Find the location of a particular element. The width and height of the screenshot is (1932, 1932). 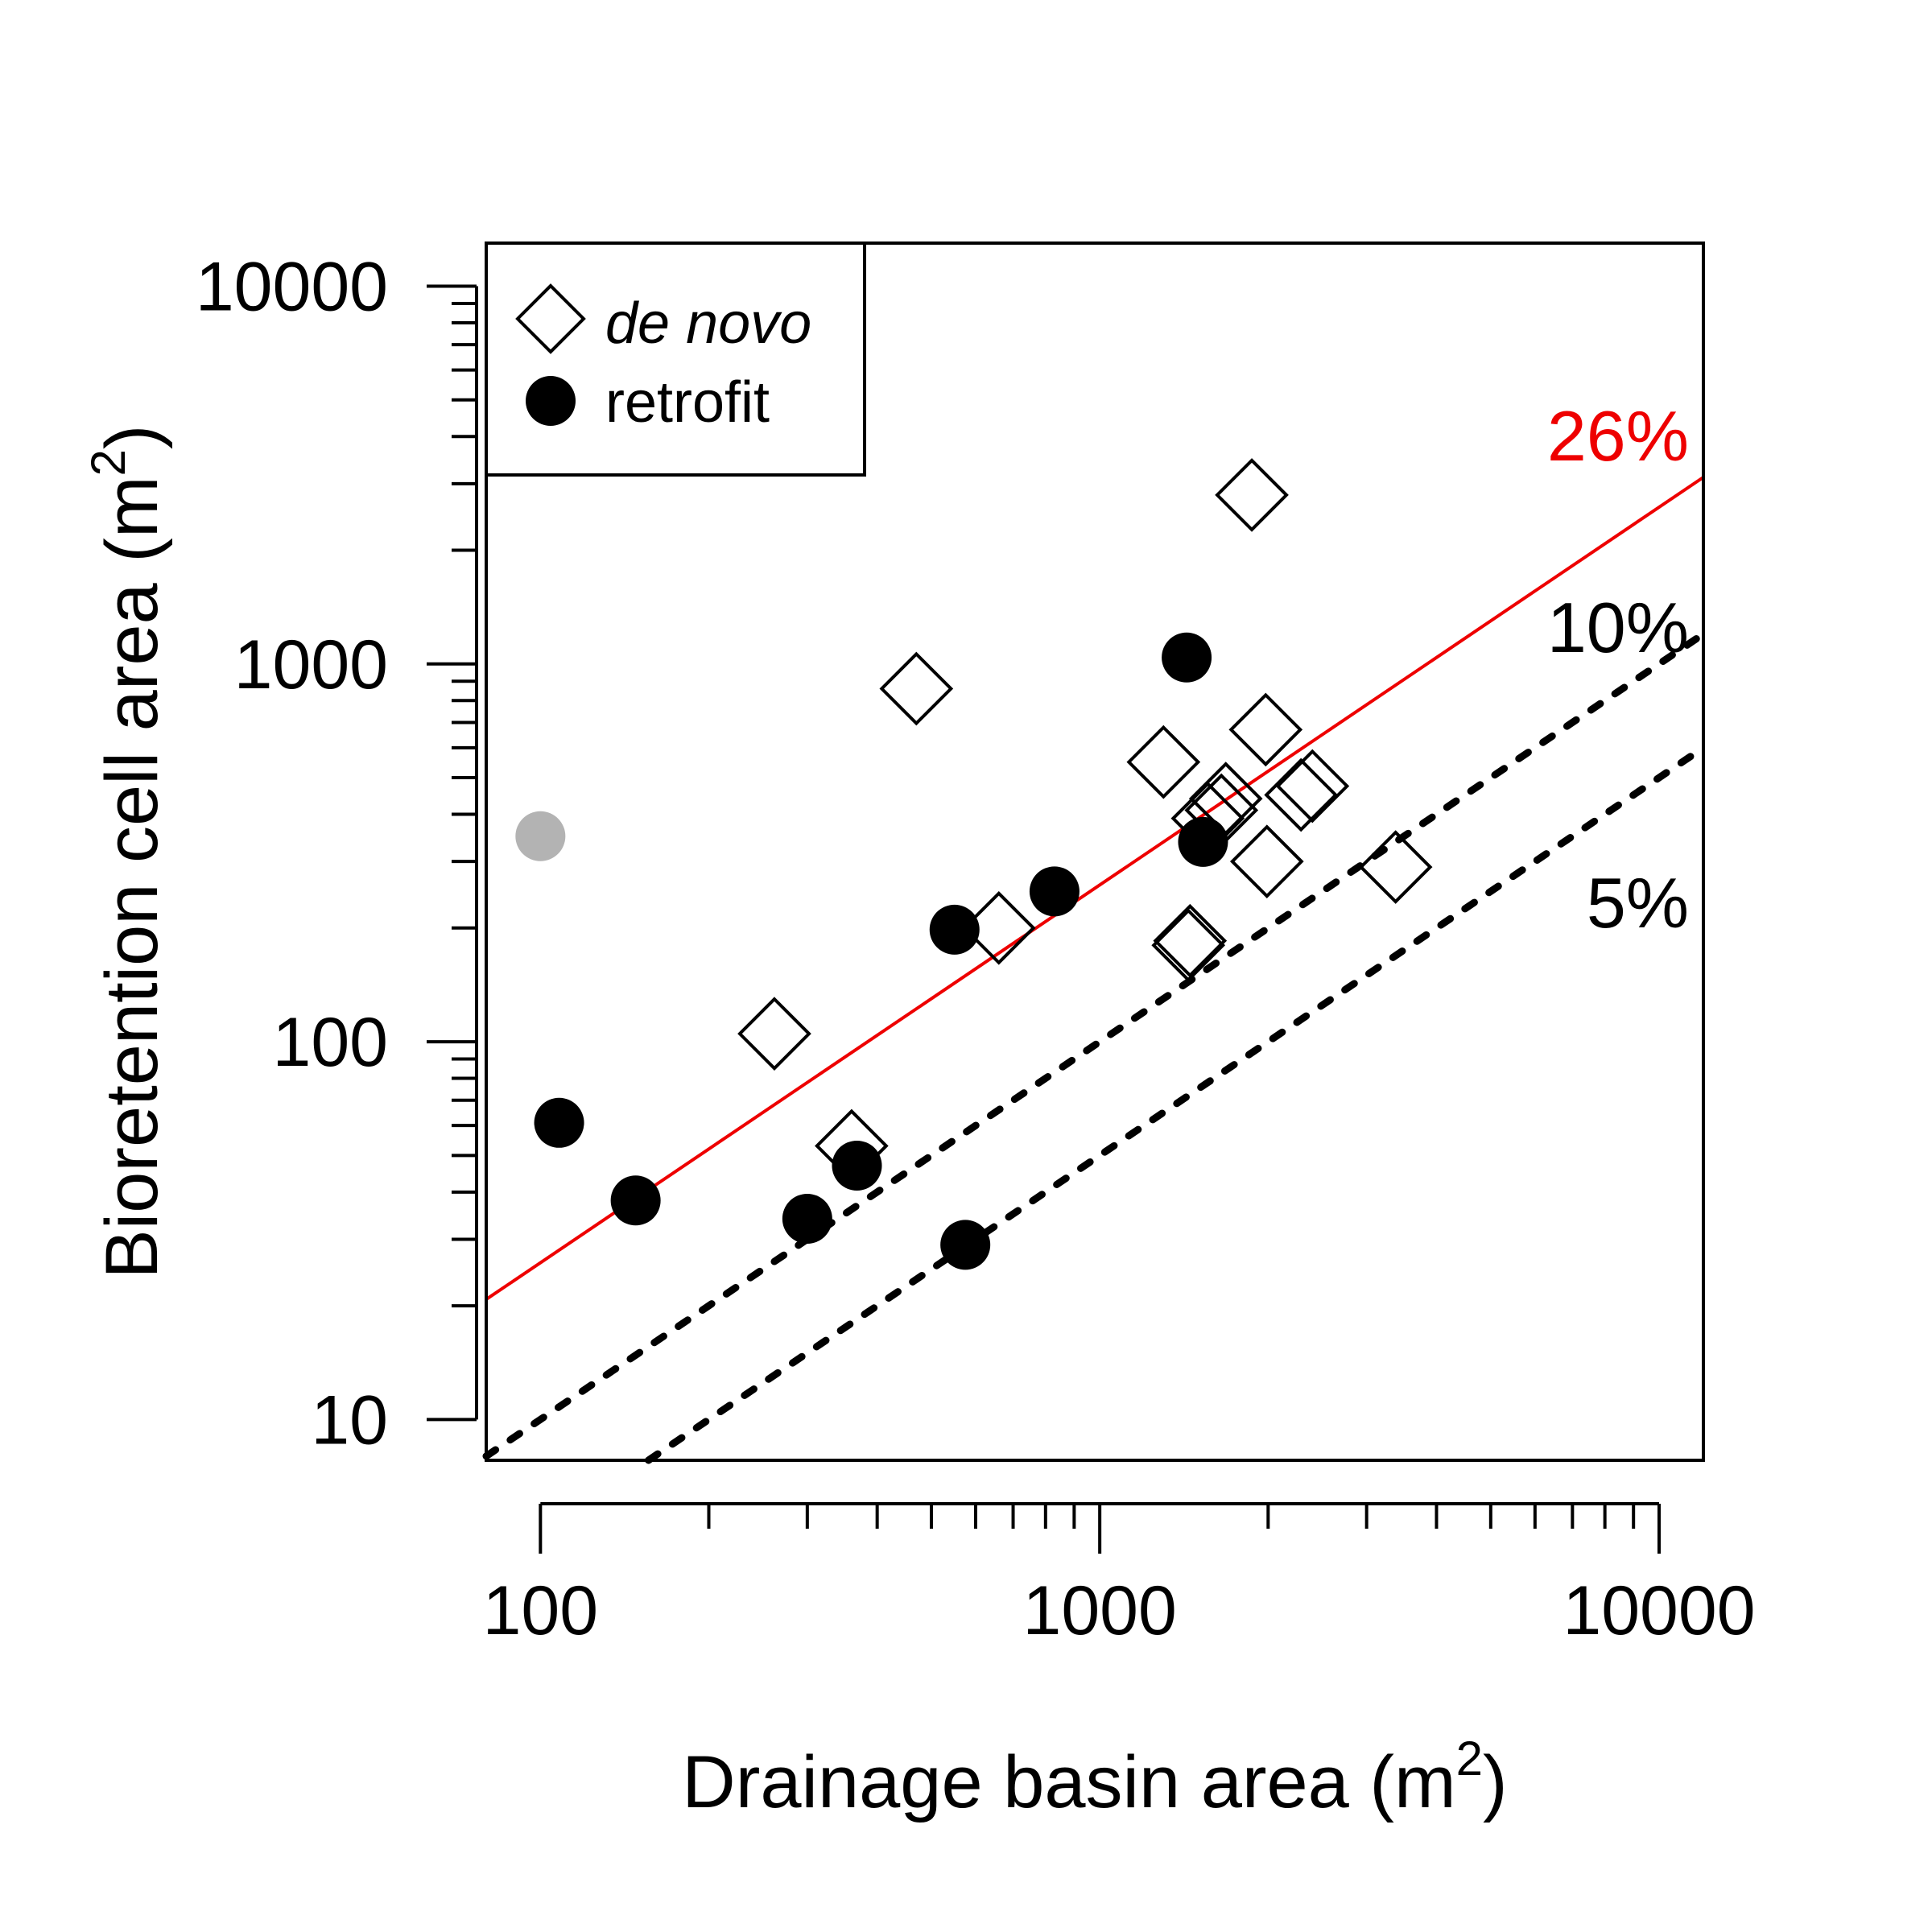

legend-box is located at coordinates (675, 359).